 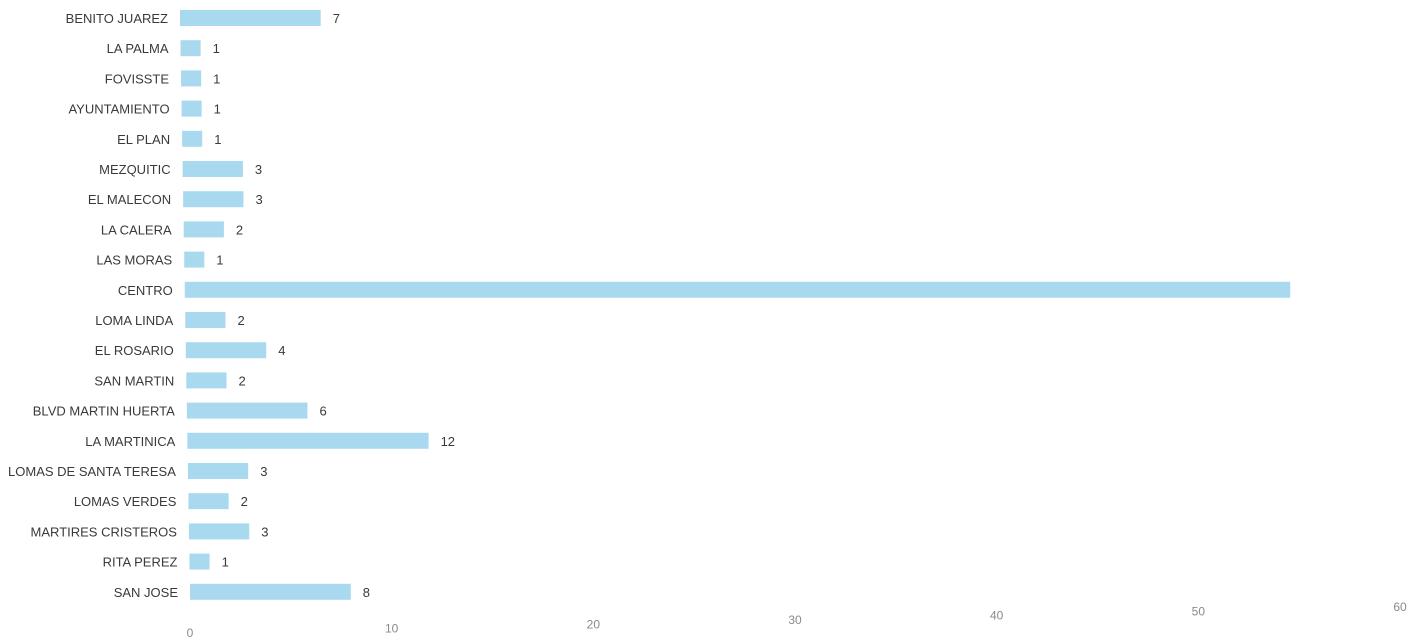 What do you see at coordinates (212, 169) in the screenshot?
I see `bar-mezquitic` at bounding box center [212, 169].